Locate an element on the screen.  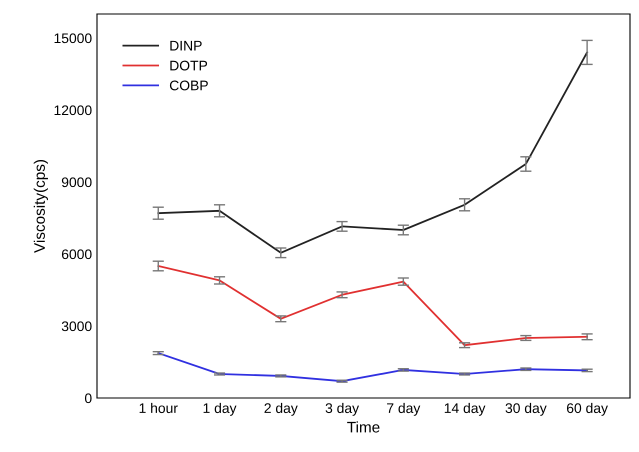
y-tick-label: 0 is located at coordinates (88, 398).